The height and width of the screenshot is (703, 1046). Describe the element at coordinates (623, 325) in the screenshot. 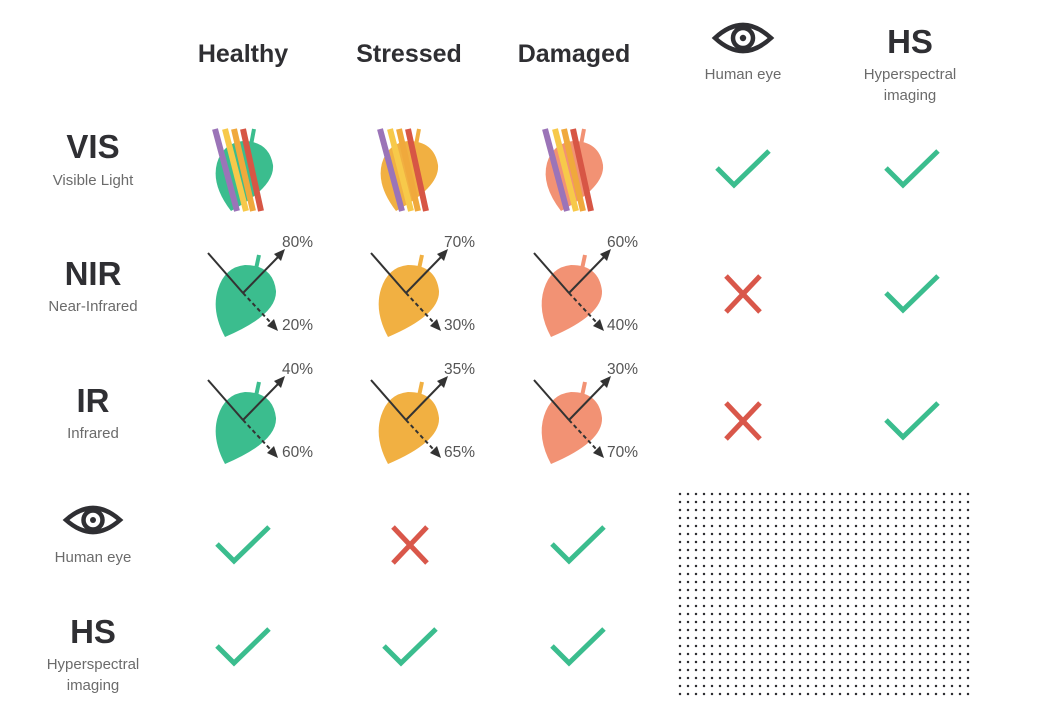

I see `nir-damaged-transmitted: 40%` at that location.